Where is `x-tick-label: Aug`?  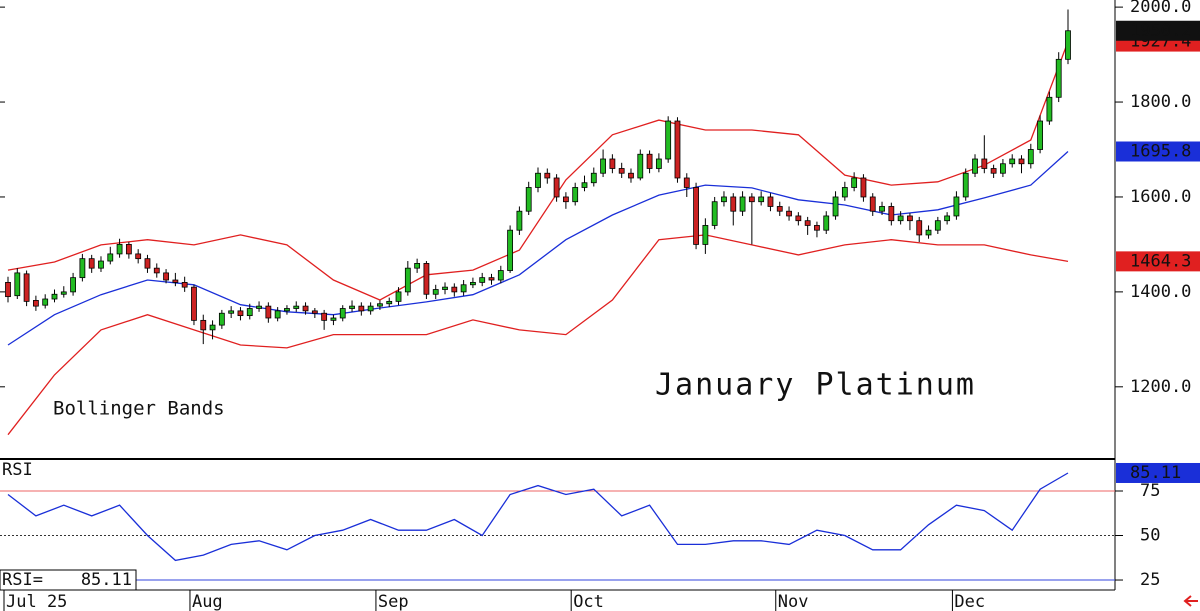
x-tick-label: Aug is located at coordinates (207, 601).